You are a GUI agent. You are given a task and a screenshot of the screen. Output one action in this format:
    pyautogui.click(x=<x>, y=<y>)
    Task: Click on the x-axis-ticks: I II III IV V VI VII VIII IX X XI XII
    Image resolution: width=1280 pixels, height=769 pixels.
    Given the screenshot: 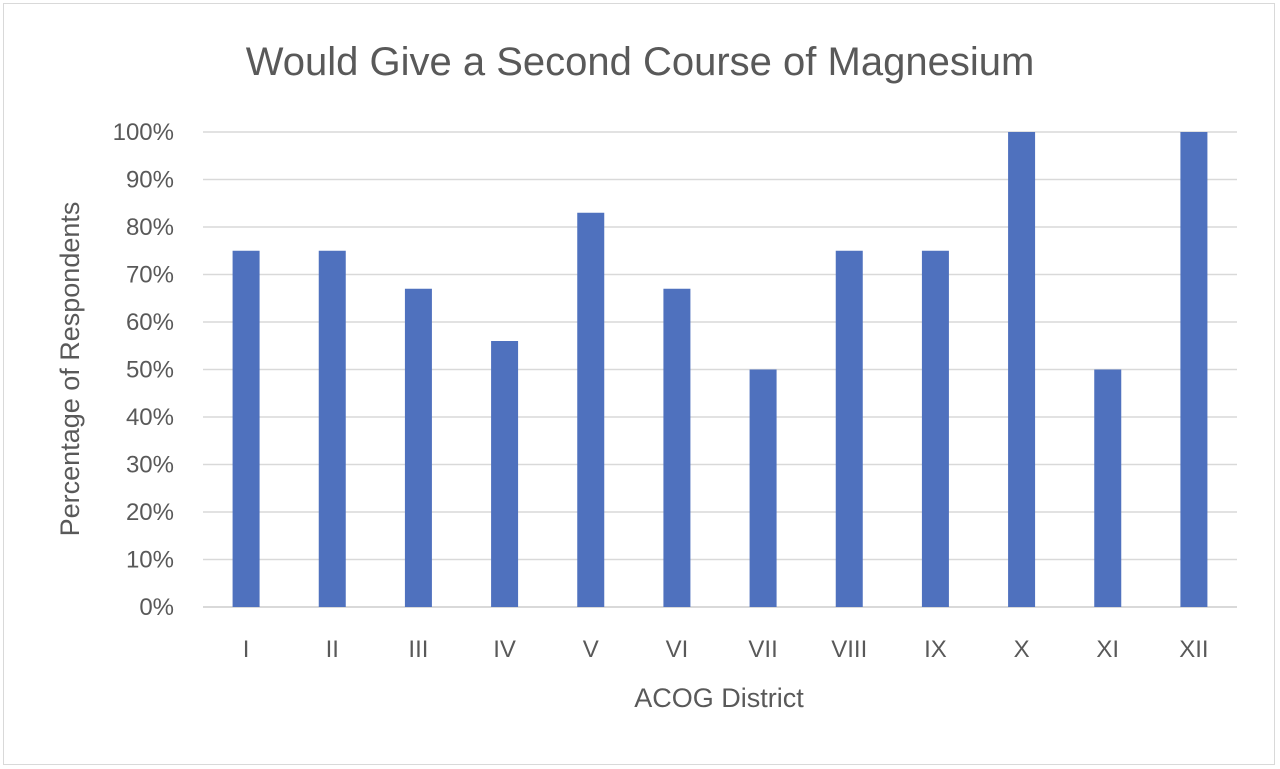 What is the action you would take?
    pyautogui.click(x=726, y=649)
    